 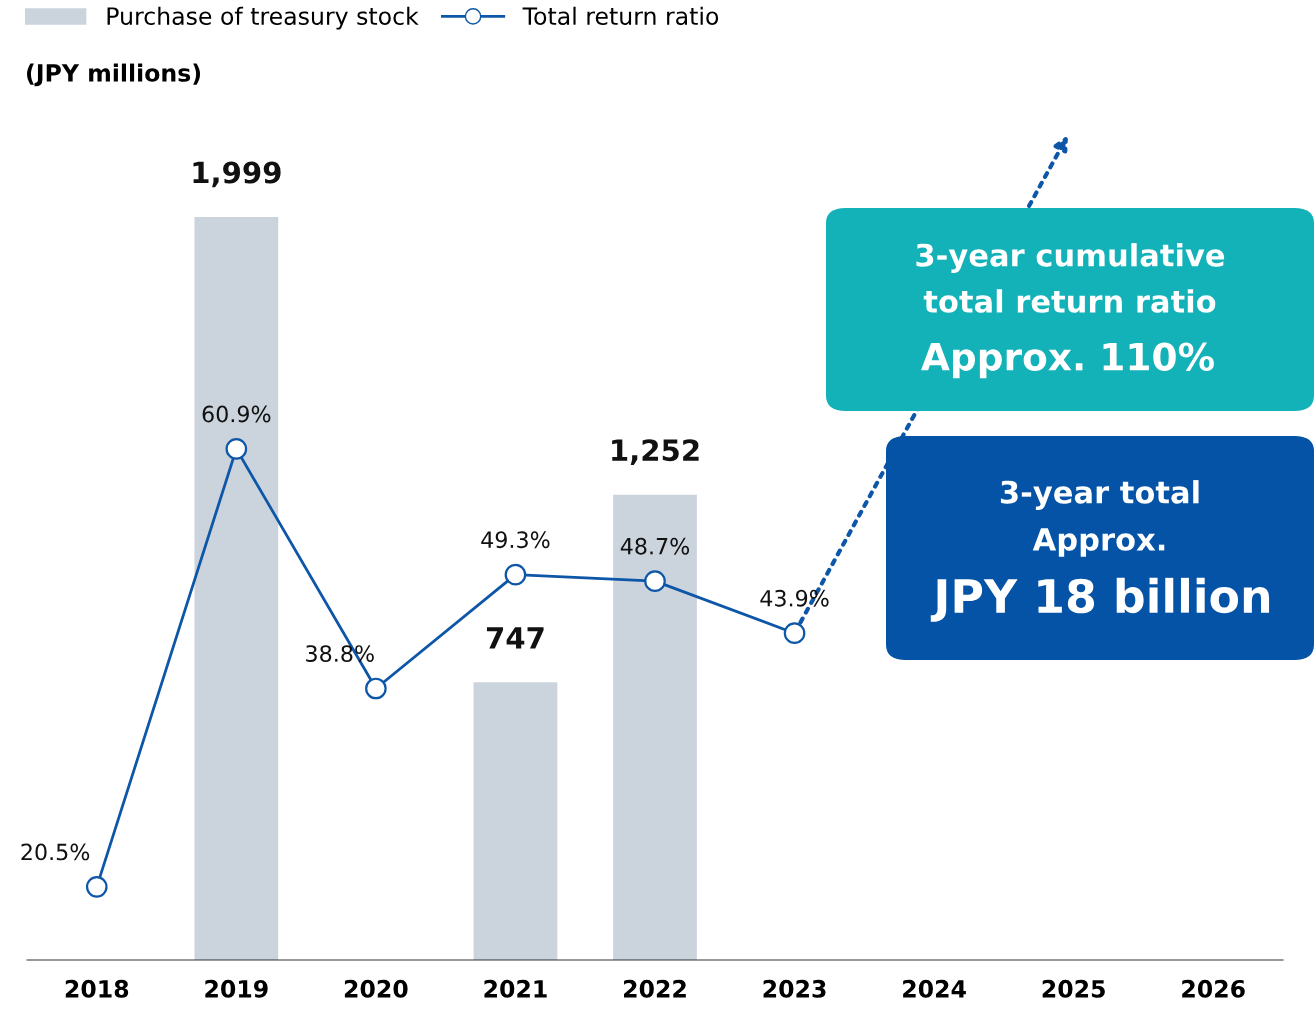 I want to click on x-tick-label: 2021, so click(x=515, y=988).